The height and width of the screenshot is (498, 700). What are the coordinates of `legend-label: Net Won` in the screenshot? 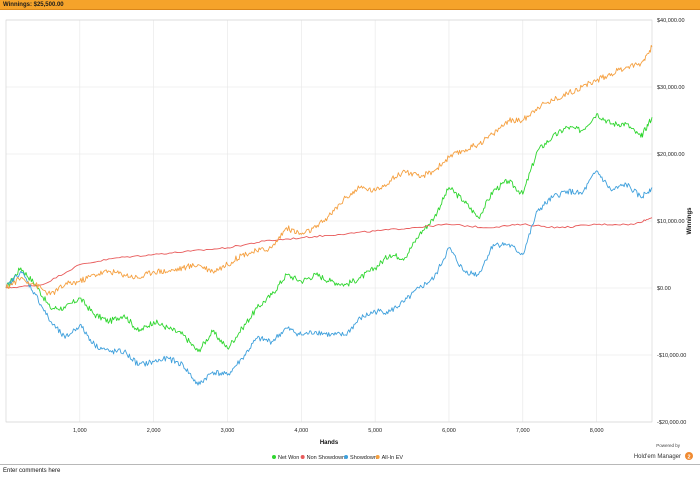 It's located at (288, 458).